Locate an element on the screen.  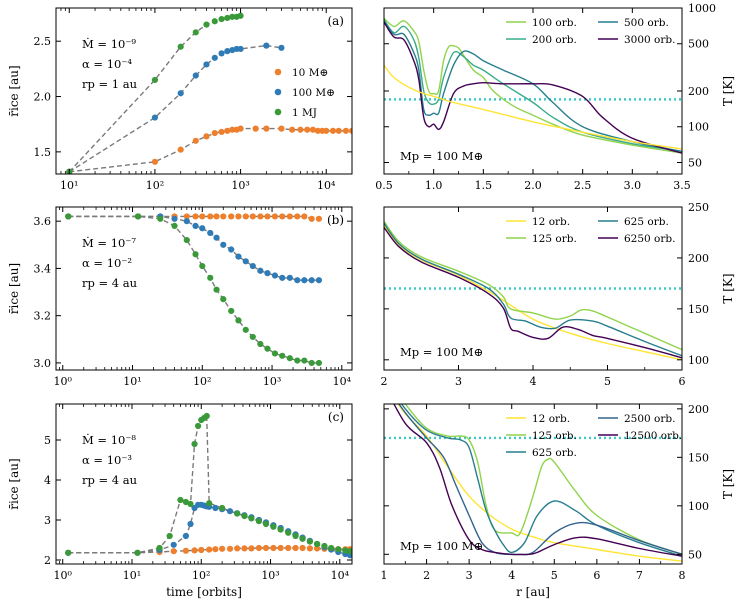
x-tick-label: 5 is located at coordinates (554, 575).